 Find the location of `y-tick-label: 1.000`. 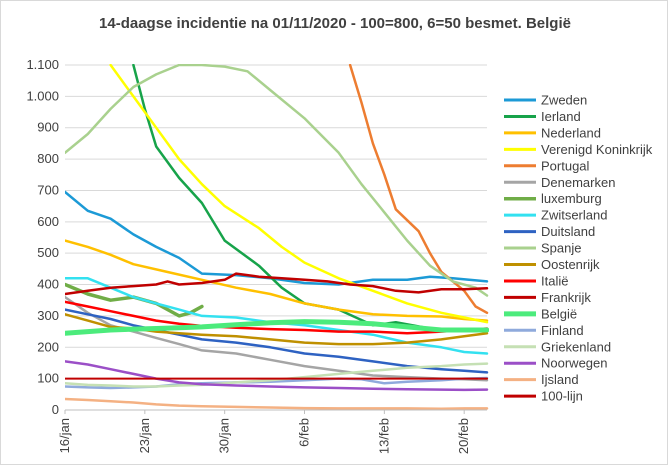

y-tick-label: 1.000 is located at coordinates (42, 95).